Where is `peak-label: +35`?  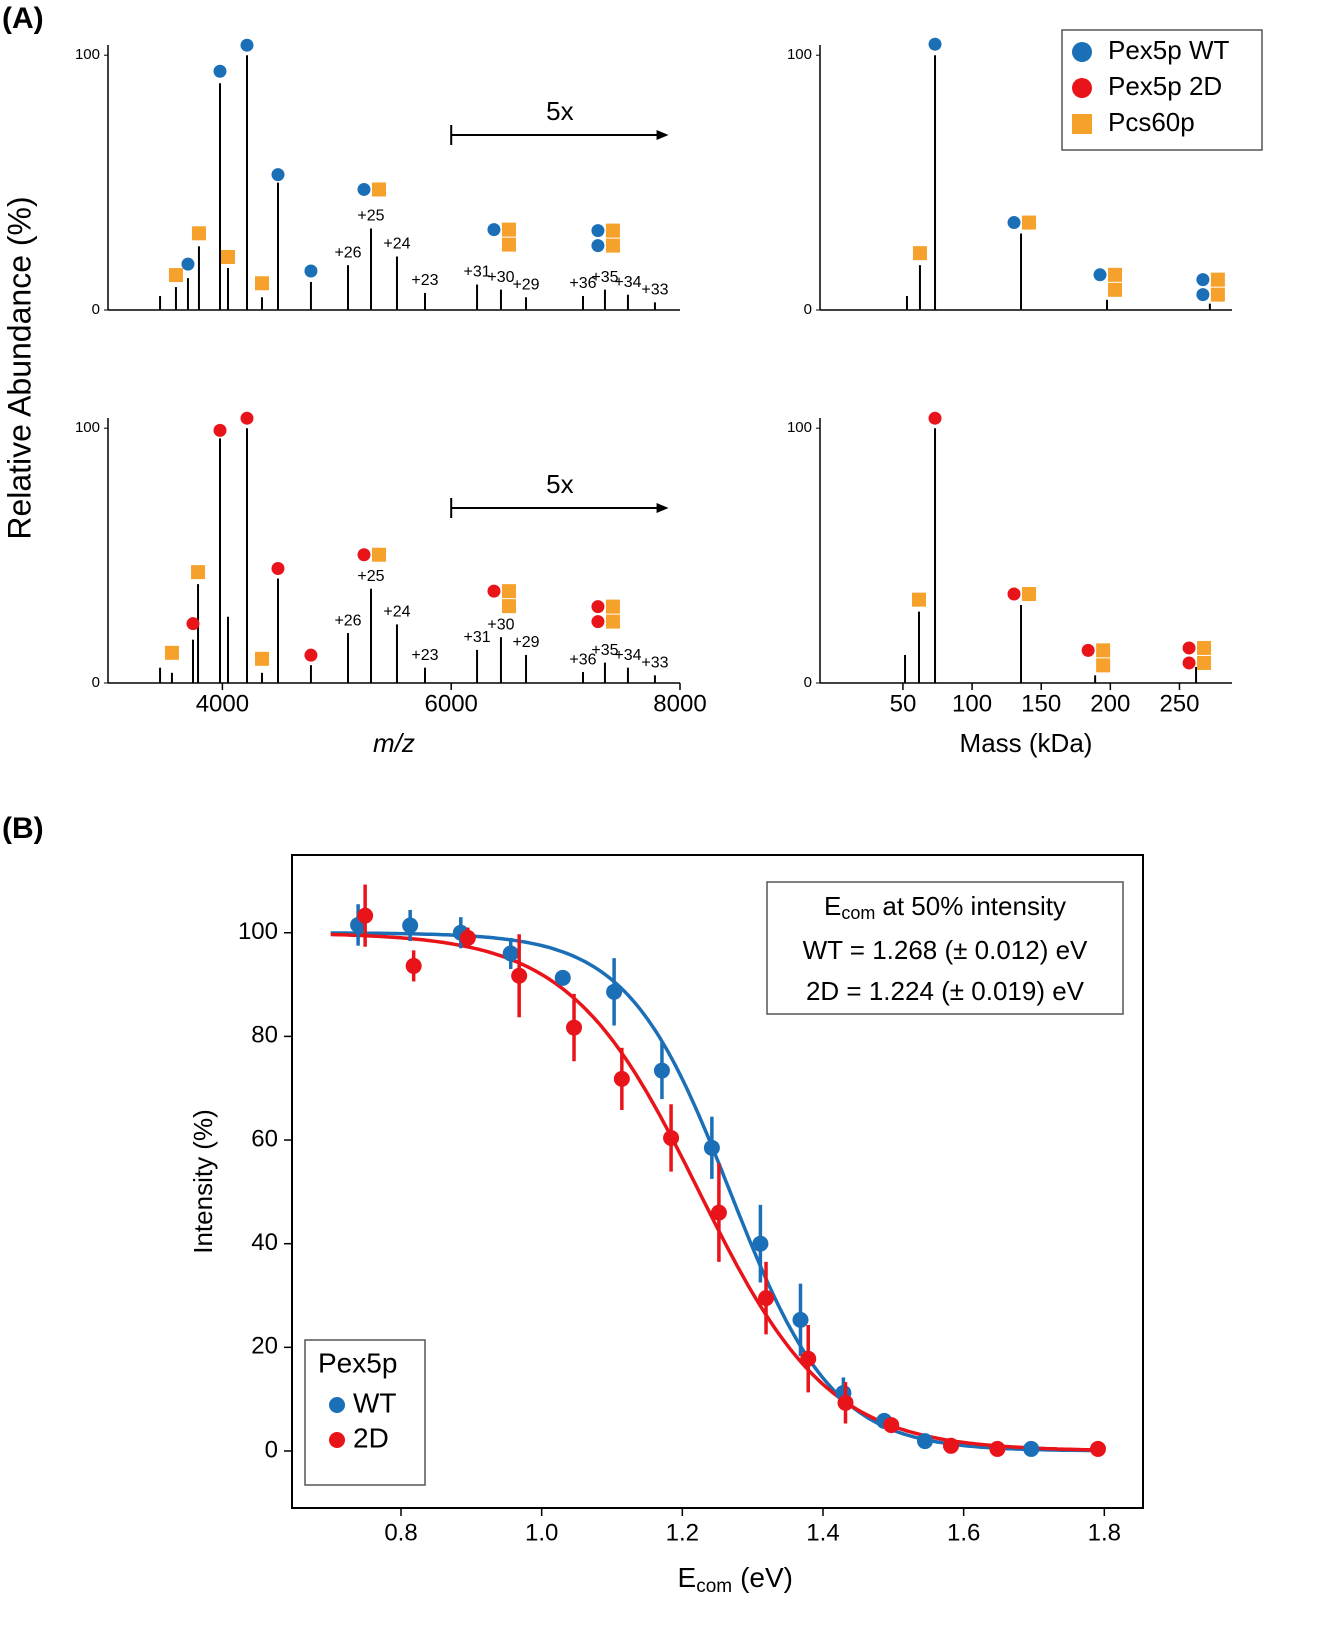
peak-label: +35 is located at coordinates (604, 650).